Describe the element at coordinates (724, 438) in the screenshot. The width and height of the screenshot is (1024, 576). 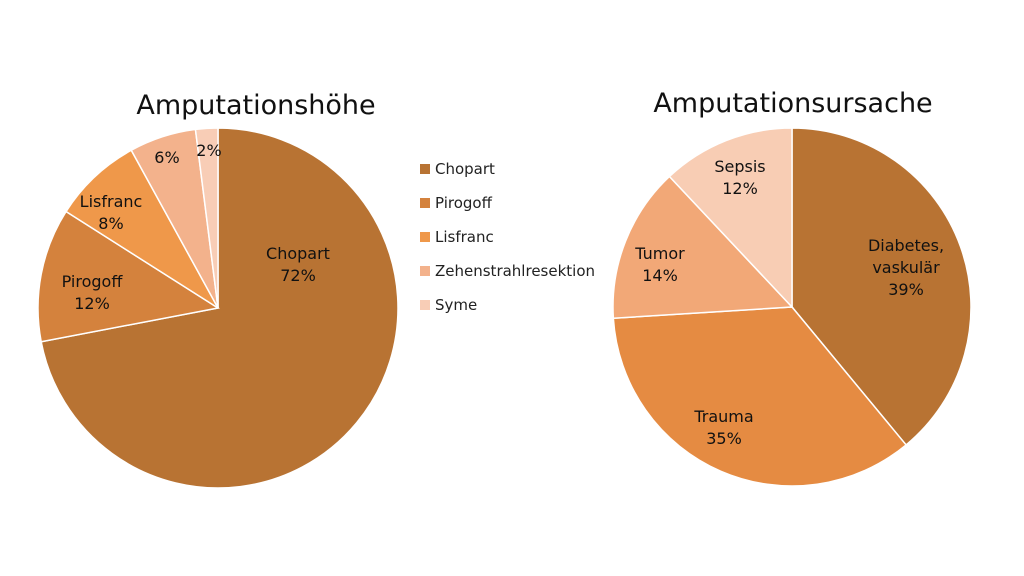
I see `slice-value: 35%` at that location.